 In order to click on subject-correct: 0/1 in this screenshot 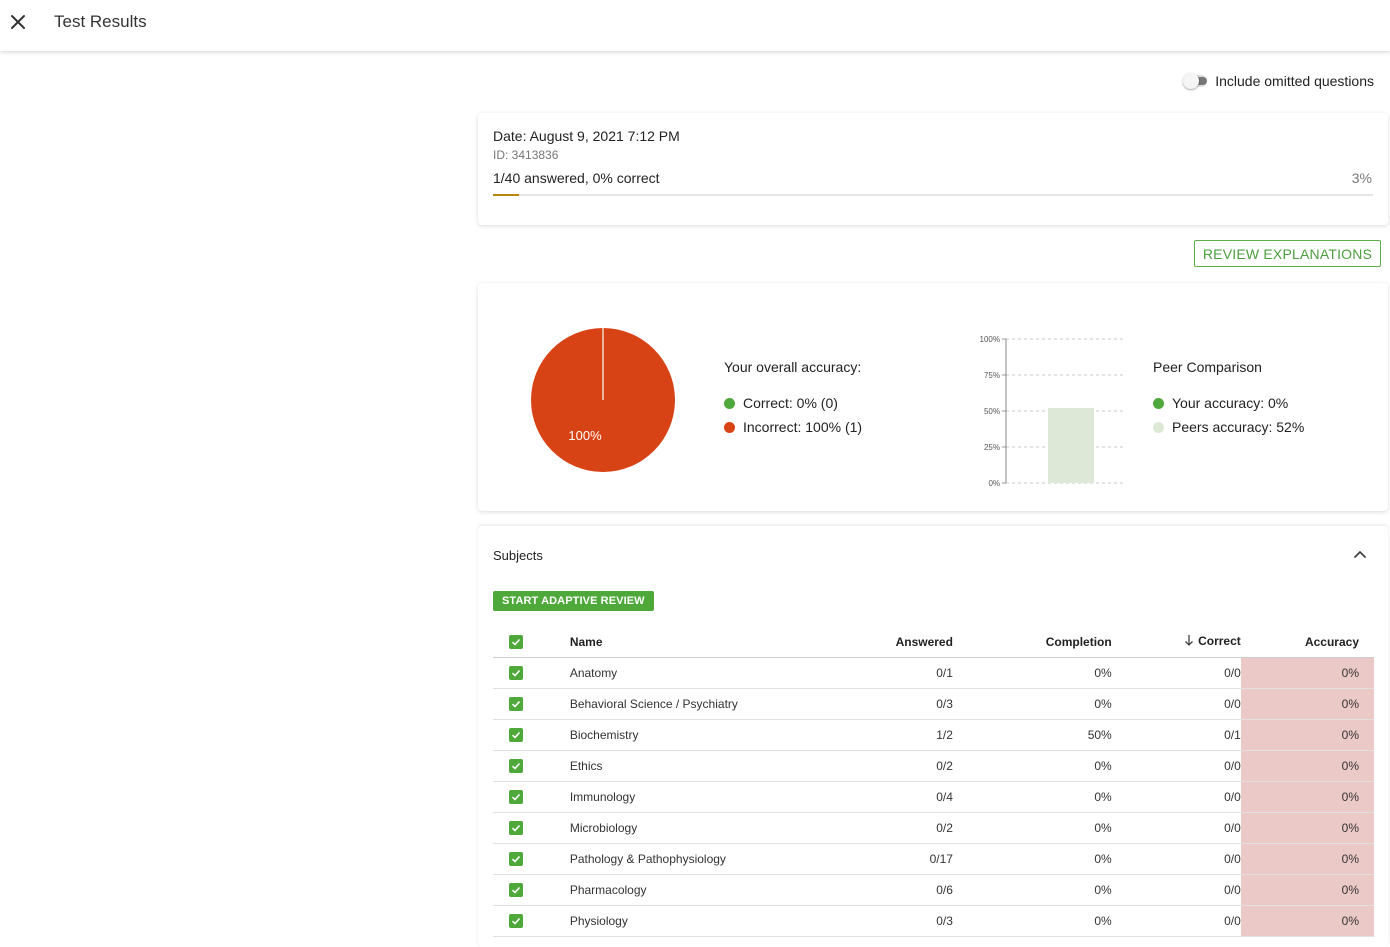, I will do `click(1176, 735)`.